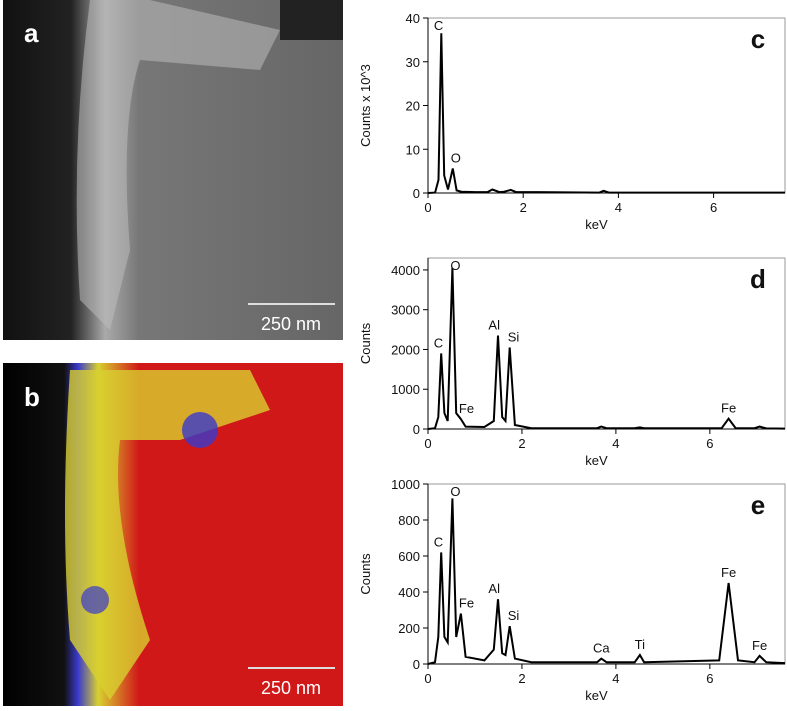 The height and width of the screenshot is (711, 787). What do you see at coordinates (405, 310) in the screenshot?
I see `y-tick-label: 3000` at bounding box center [405, 310].